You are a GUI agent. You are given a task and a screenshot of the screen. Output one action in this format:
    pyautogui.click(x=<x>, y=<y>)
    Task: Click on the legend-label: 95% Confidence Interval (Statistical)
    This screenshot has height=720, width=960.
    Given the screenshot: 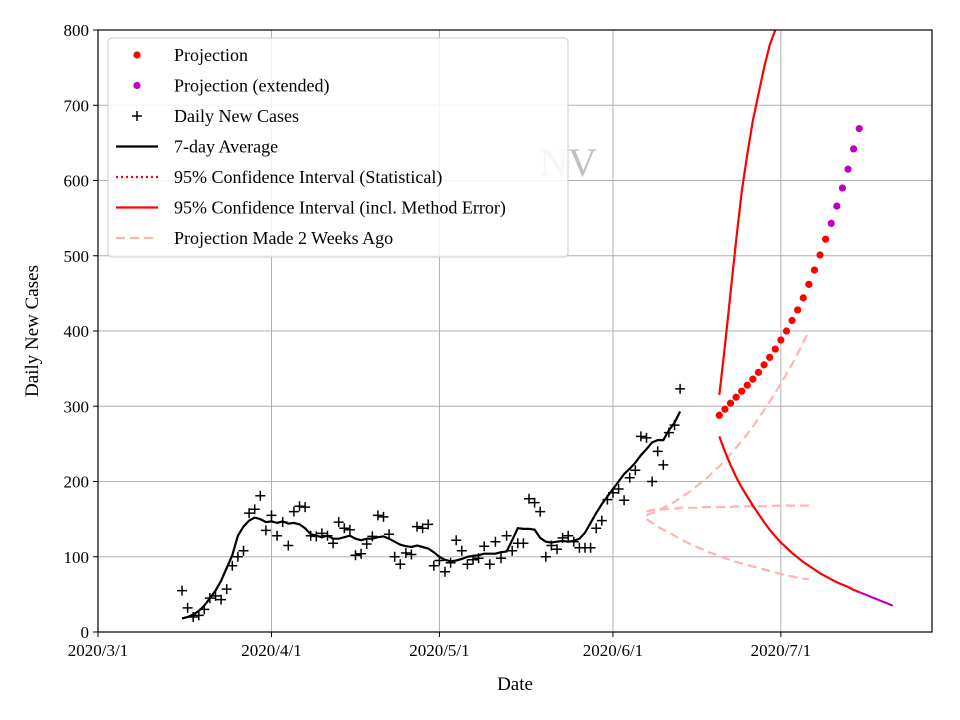 What is the action you would take?
    pyautogui.click(x=308, y=177)
    